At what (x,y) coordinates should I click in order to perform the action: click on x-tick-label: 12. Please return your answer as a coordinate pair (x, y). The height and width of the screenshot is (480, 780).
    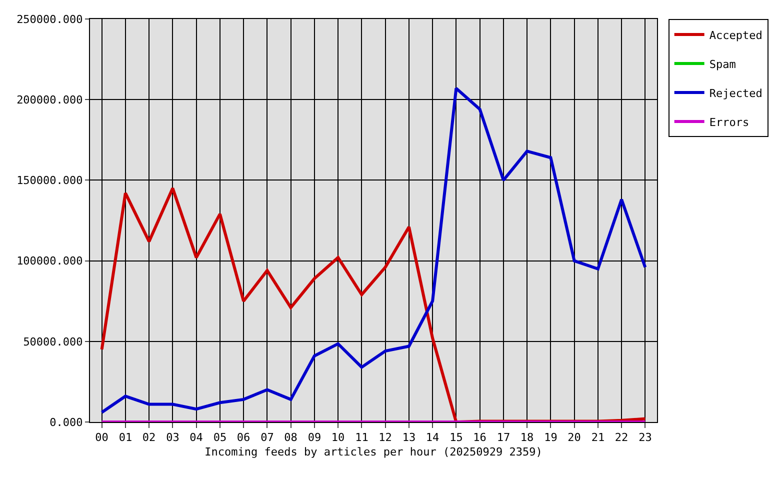
    Looking at the image, I should click on (385, 437).